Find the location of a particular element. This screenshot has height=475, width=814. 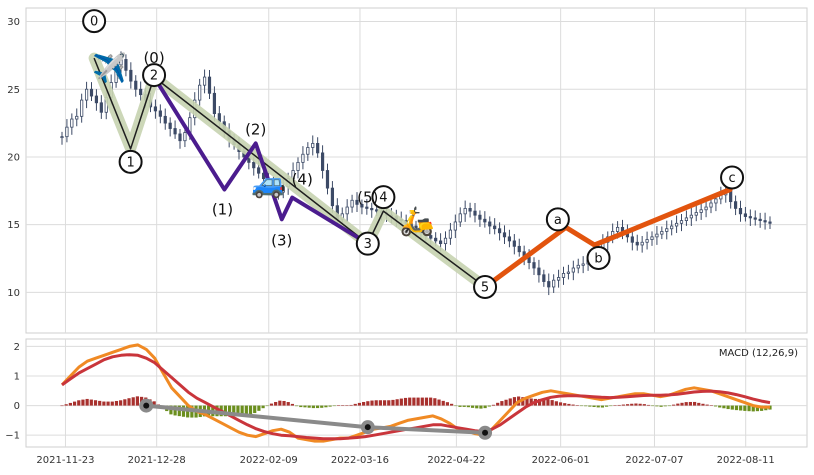

macd-title: MACD (12,26,9) is located at coordinates (758, 353).